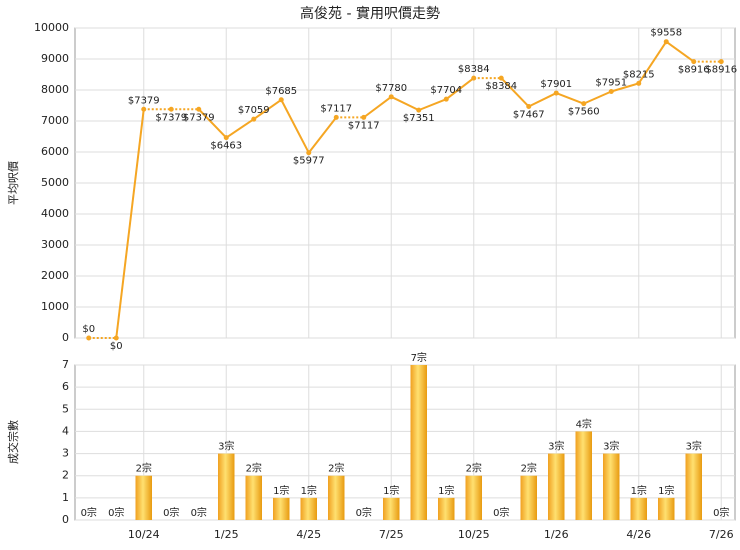  Describe the element at coordinates (584, 112) in the screenshot. I see `value-label: $7560` at that location.